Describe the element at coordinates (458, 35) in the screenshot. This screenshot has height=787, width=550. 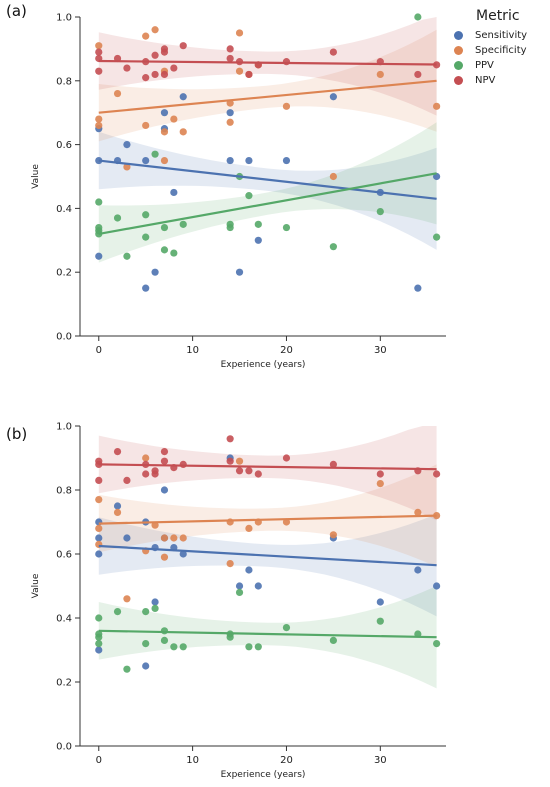
I see `legend-marker-sensitivity` at that location.